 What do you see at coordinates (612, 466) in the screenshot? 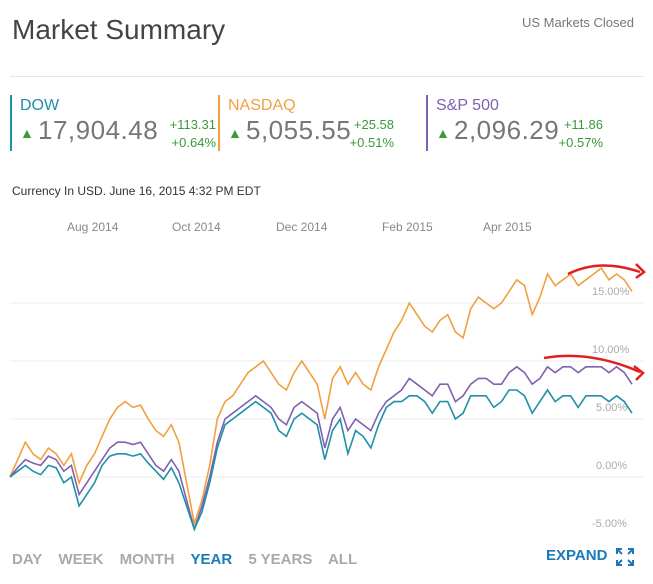
I see `y-axis-label: 0.00%` at bounding box center [612, 466].